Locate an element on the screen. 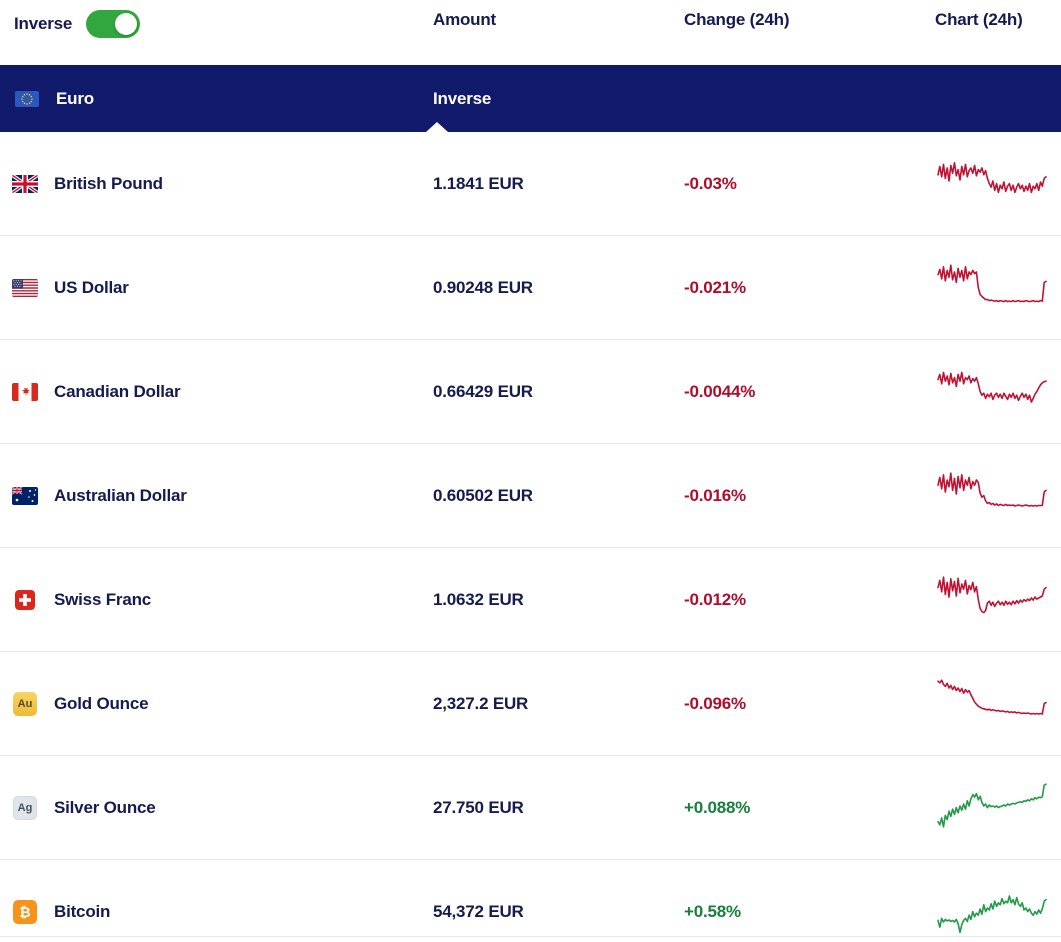 The width and height of the screenshot is (1061, 942). base-currency-name: Euro is located at coordinates (75, 98).